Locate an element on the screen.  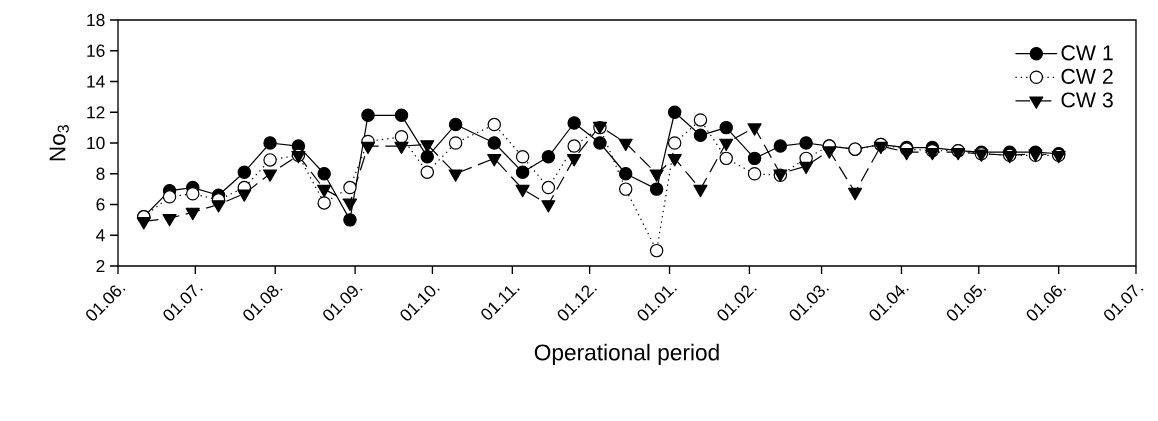
y-tick-label: 8 is located at coordinates (100, 173).